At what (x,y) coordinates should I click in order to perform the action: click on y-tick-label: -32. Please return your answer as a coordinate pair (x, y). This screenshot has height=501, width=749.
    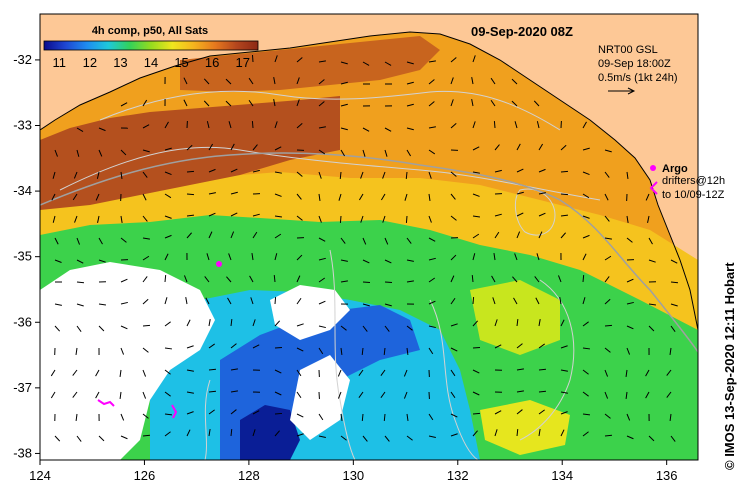
    Looking at the image, I should click on (22, 59).